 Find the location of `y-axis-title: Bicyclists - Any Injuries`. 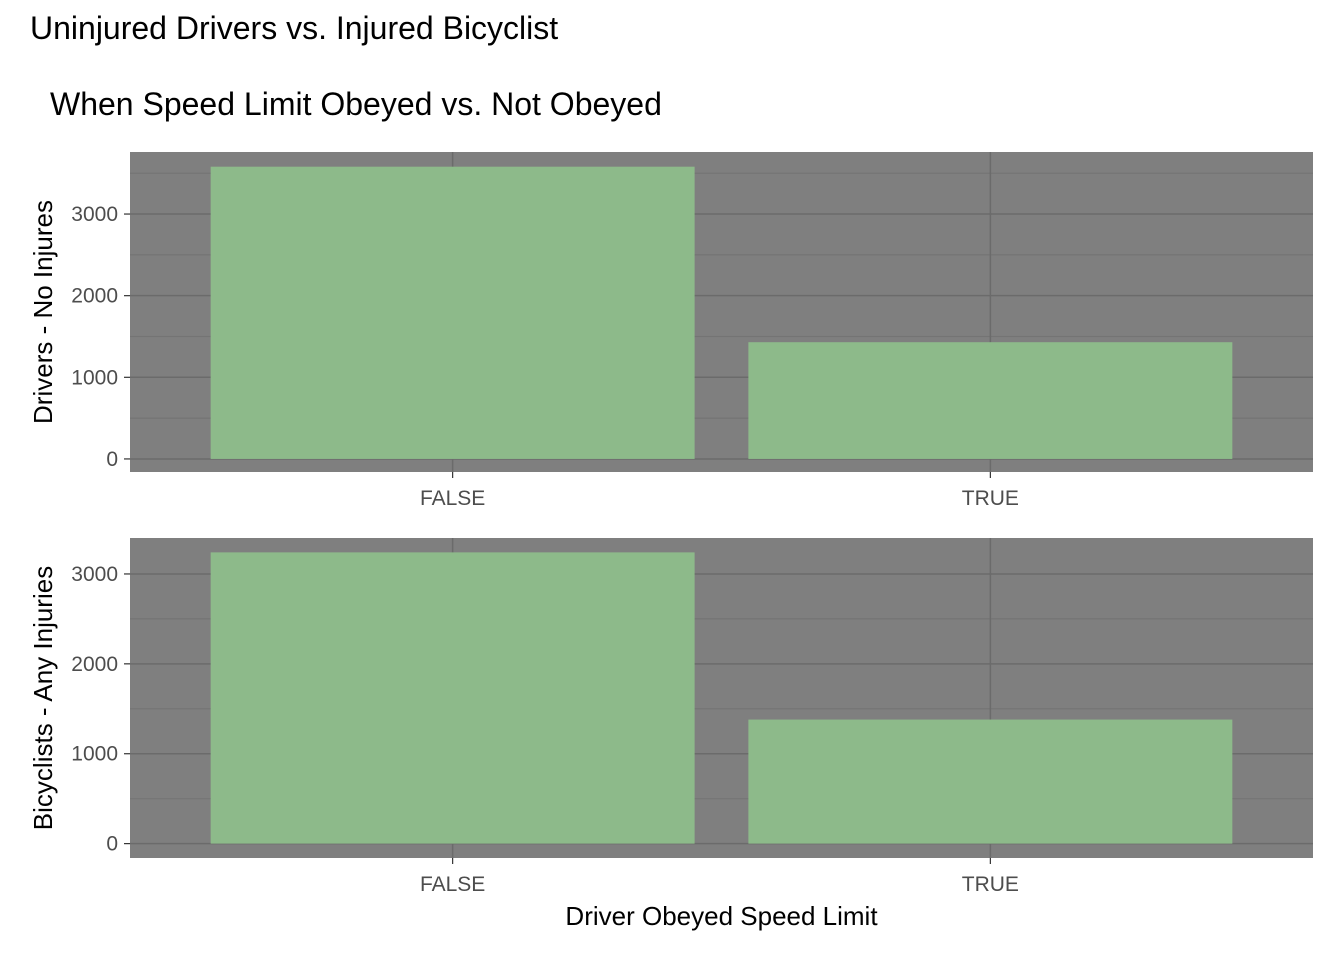

y-axis-title: Bicyclists - Any Injuries is located at coordinates (43, 698).